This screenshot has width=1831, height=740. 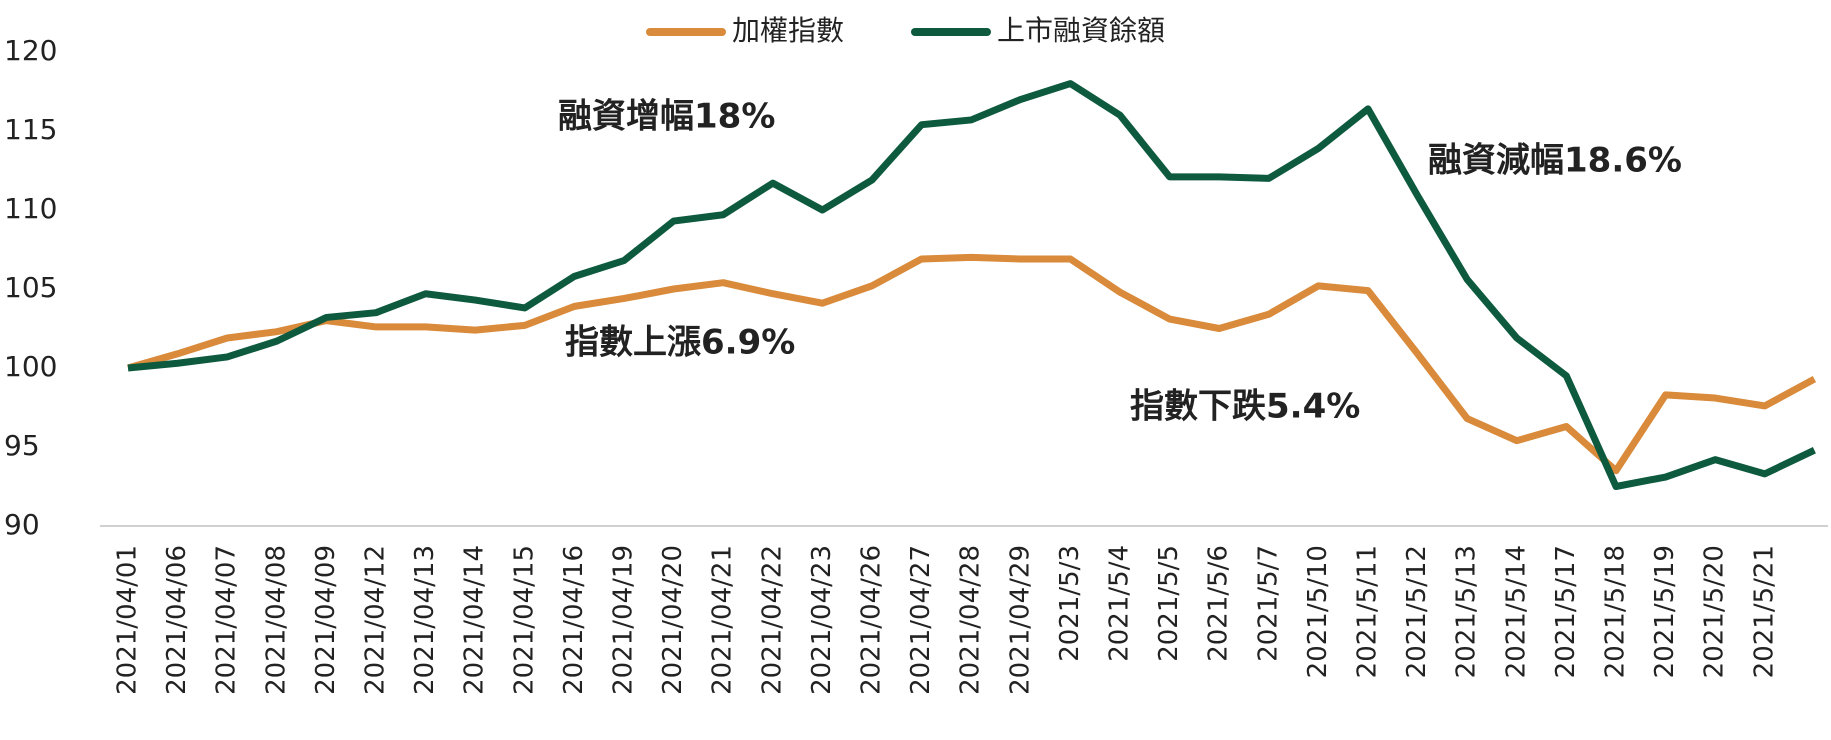 I want to click on x-tick-label: 2021/04/16, so click(x=574, y=620).